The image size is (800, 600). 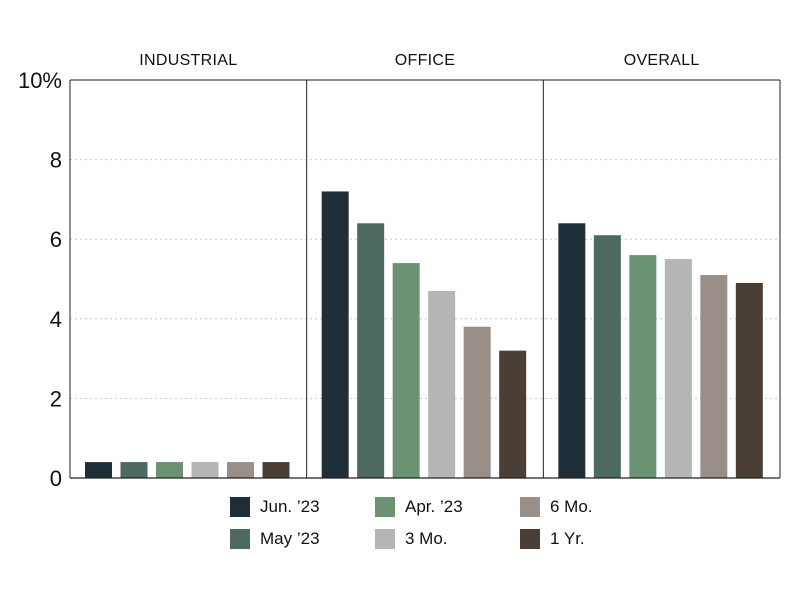 What do you see at coordinates (56, 398) in the screenshot?
I see `y-tick-label: 2` at bounding box center [56, 398].